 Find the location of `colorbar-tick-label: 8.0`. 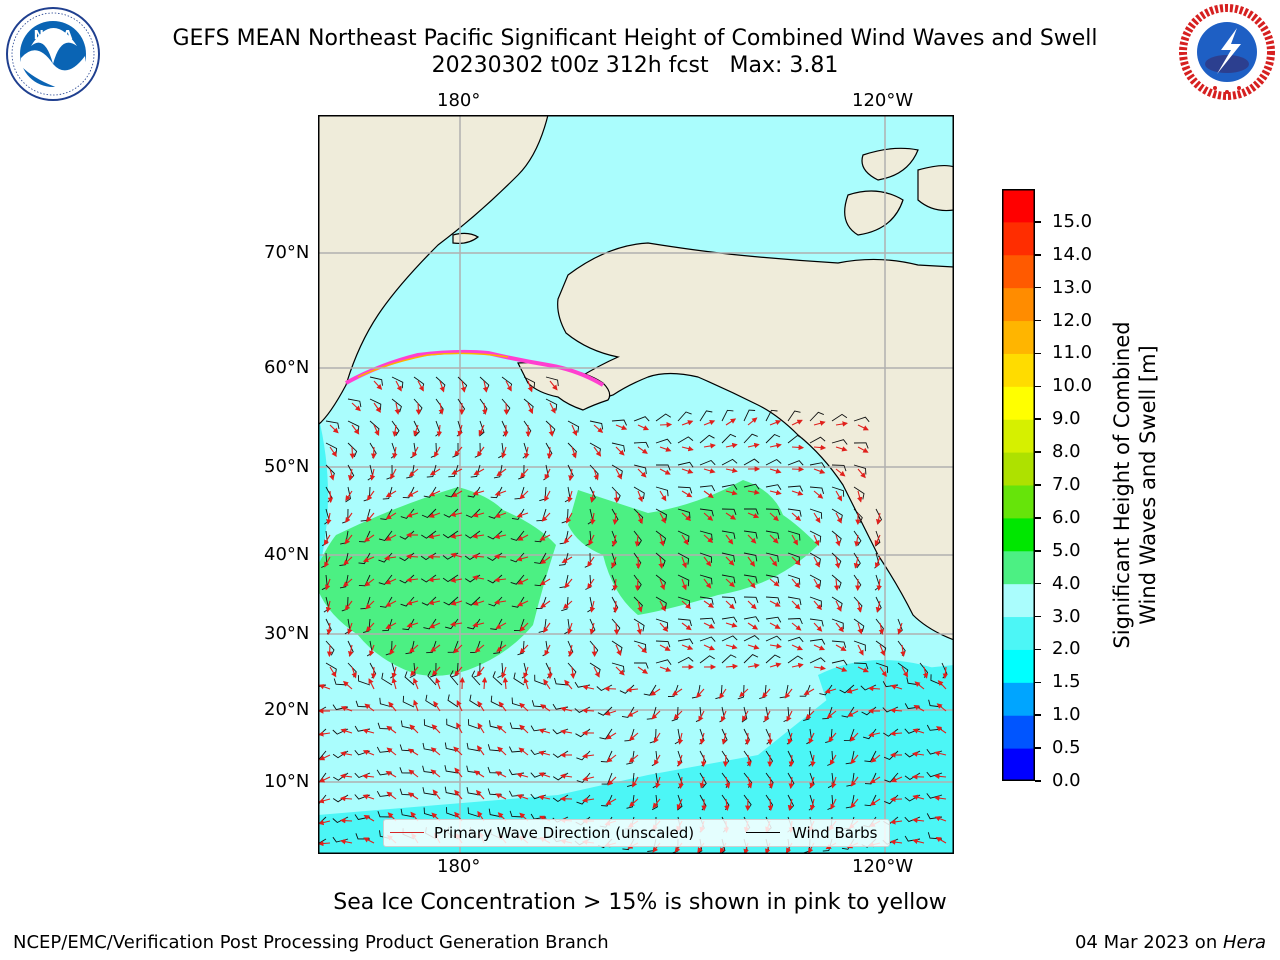

colorbar-tick-label: 8.0 is located at coordinates (1066, 452).